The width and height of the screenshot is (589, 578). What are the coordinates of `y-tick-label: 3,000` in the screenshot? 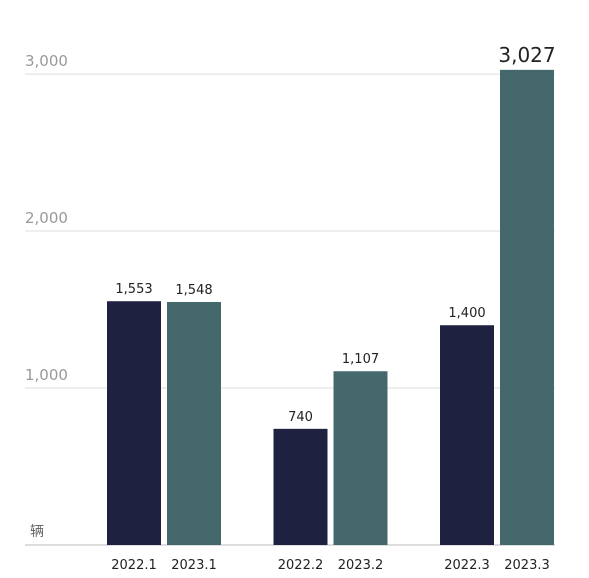 It's located at (46, 61).